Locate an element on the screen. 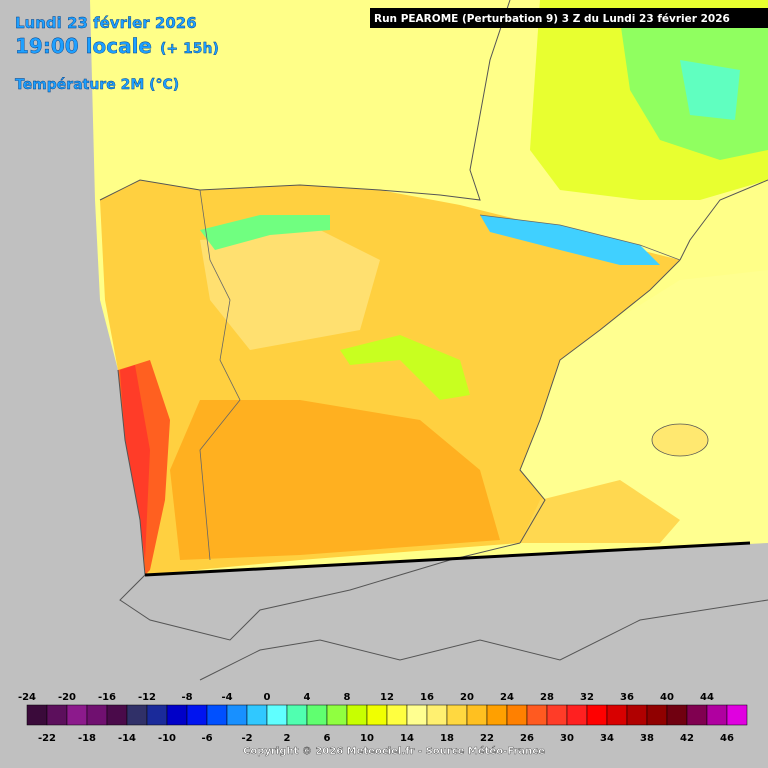  legend-tick-label: -2 is located at coordinates (246, 738).